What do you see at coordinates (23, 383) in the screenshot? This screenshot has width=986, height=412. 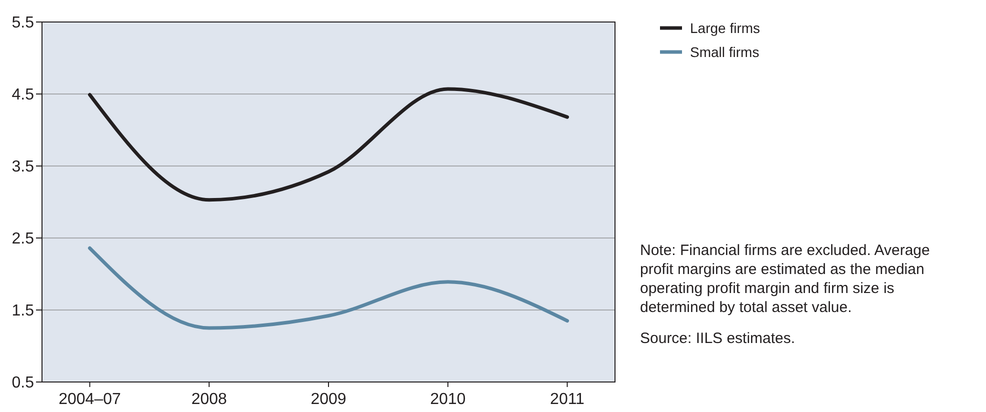 I see `y-tick-label: 0.5` at bounding box center [23, 383].